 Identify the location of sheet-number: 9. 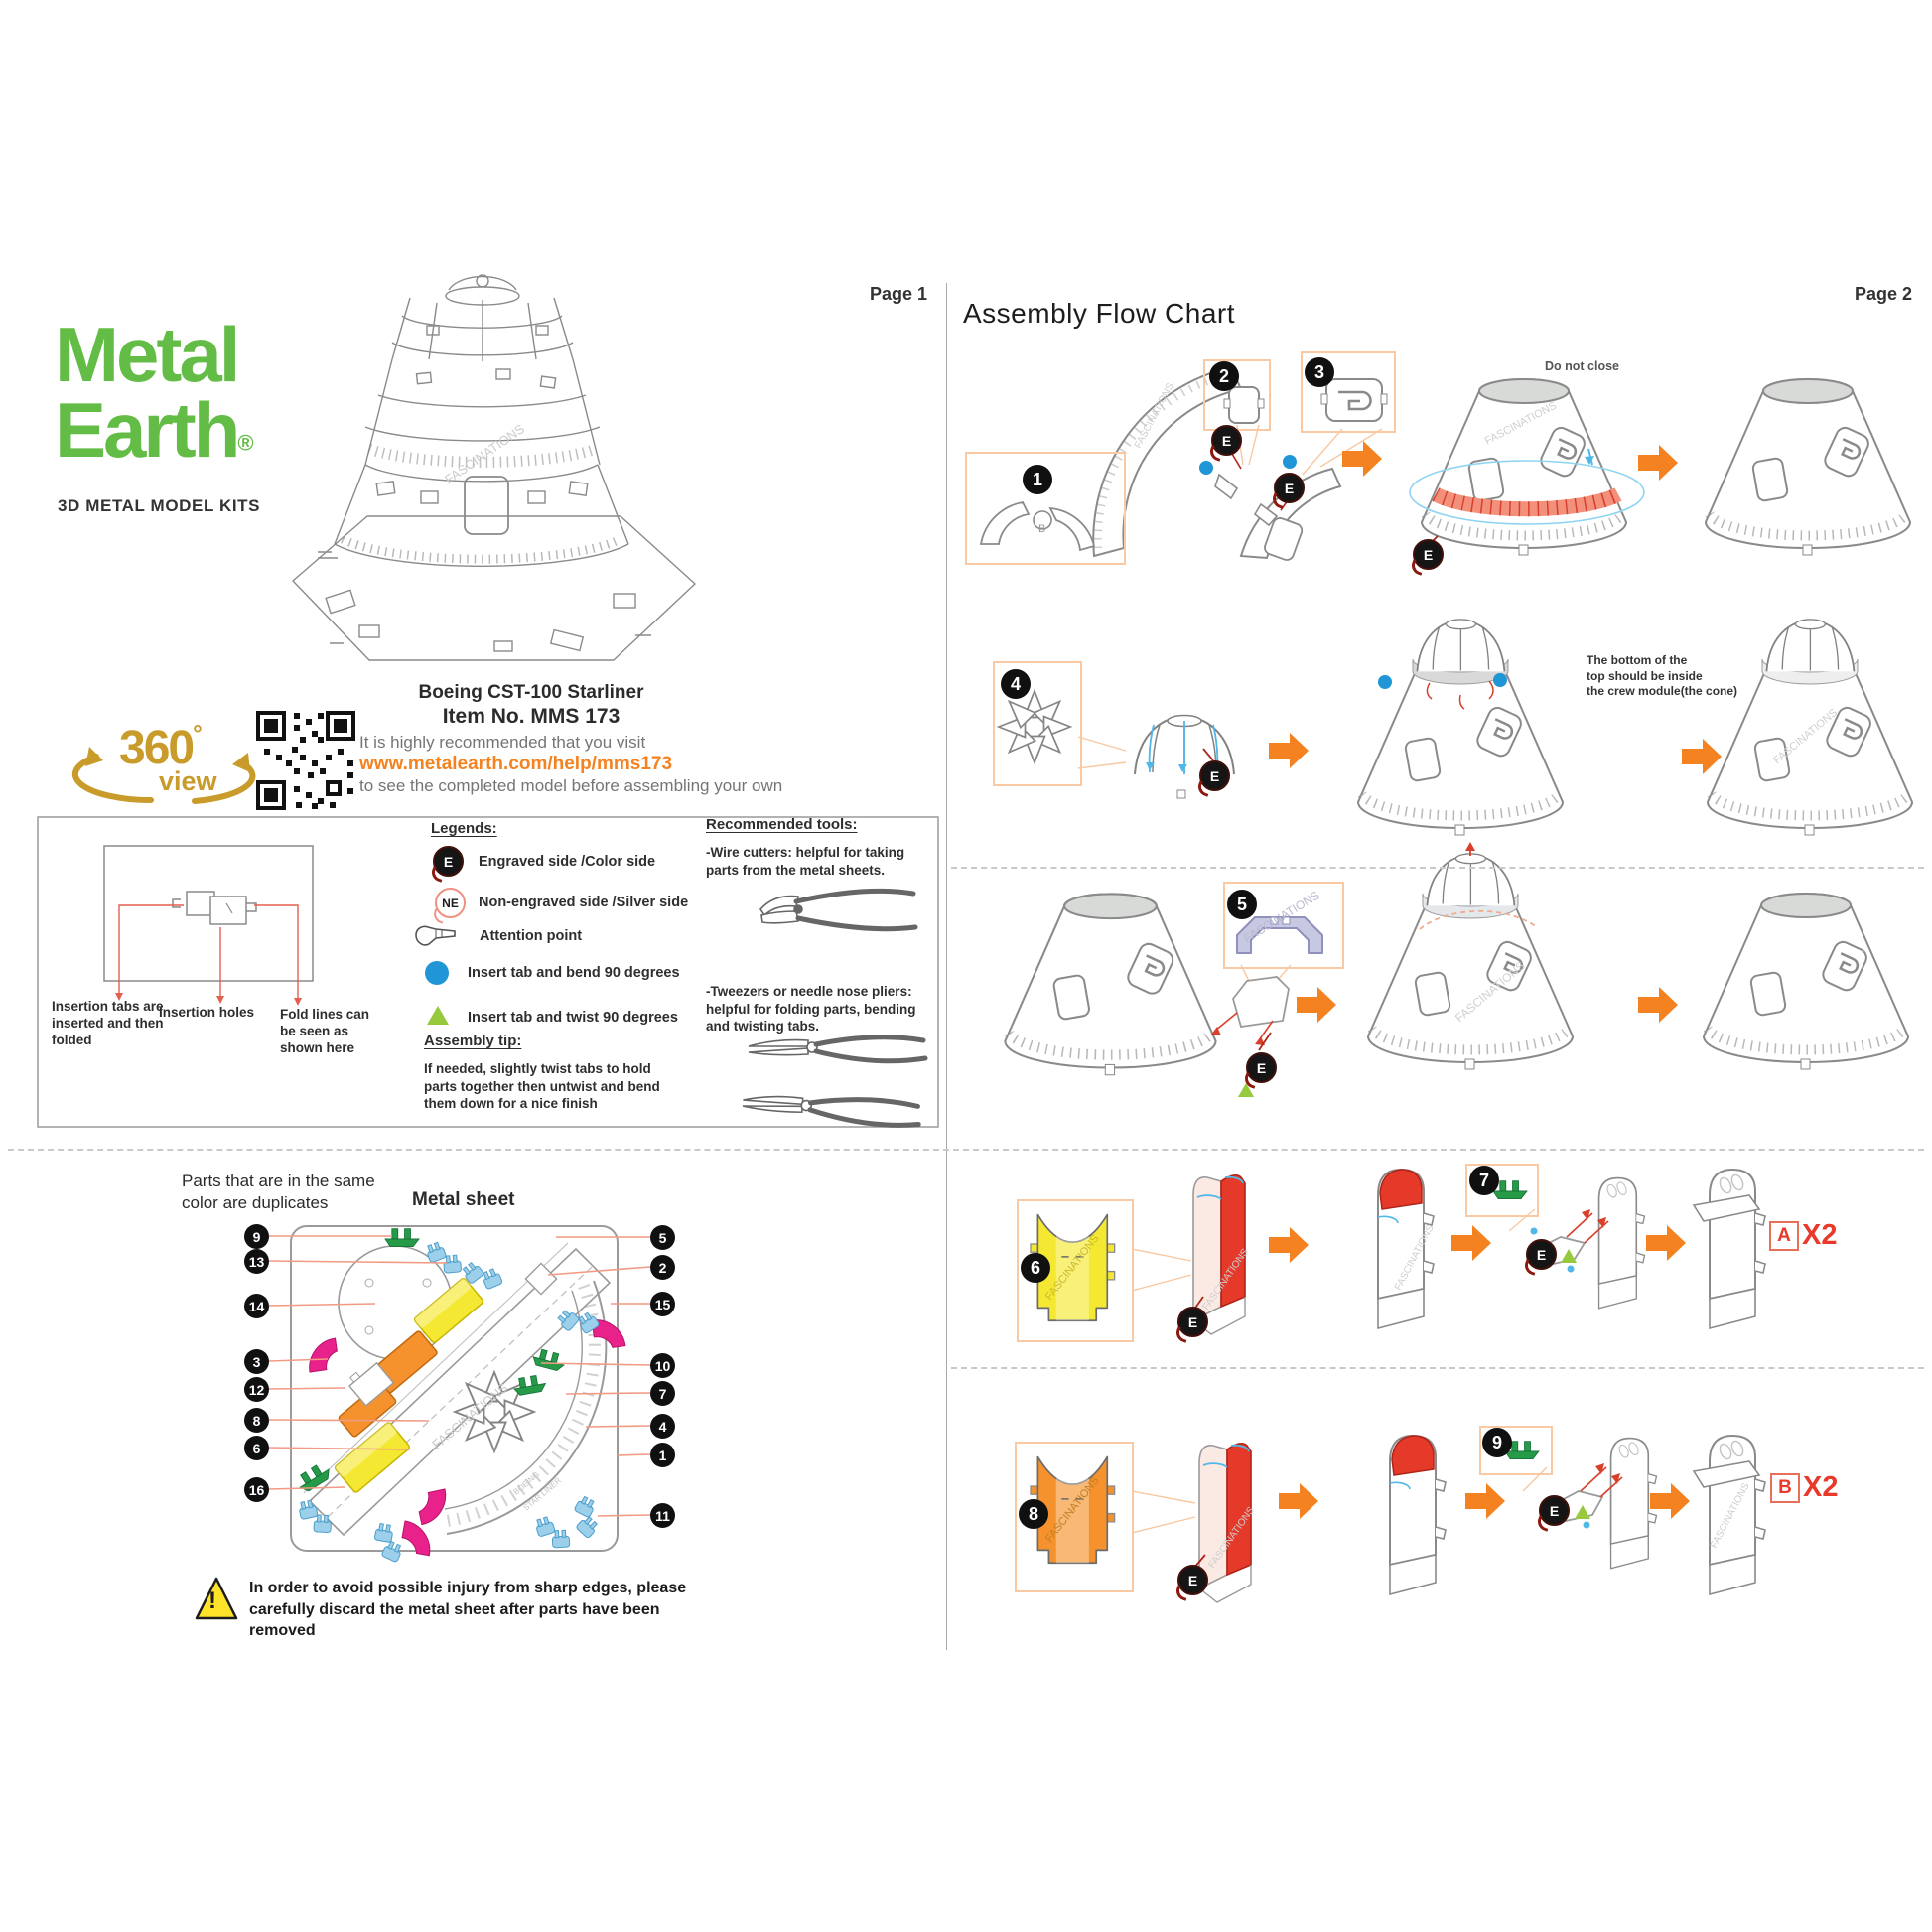
(257, 1236).